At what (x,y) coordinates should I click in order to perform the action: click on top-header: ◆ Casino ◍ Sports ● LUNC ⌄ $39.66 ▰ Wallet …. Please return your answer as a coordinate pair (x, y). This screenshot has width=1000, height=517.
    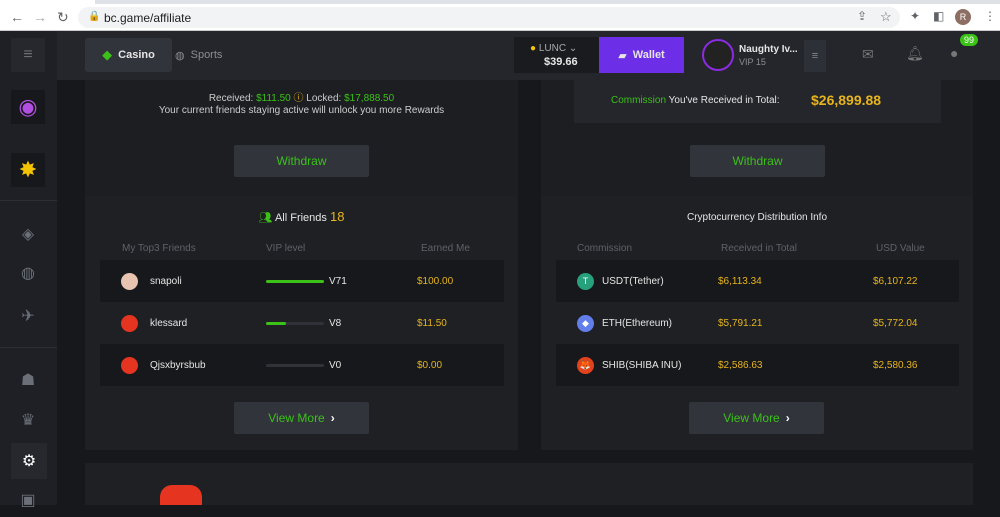
    Looking at the image, I should click on (528, 55).